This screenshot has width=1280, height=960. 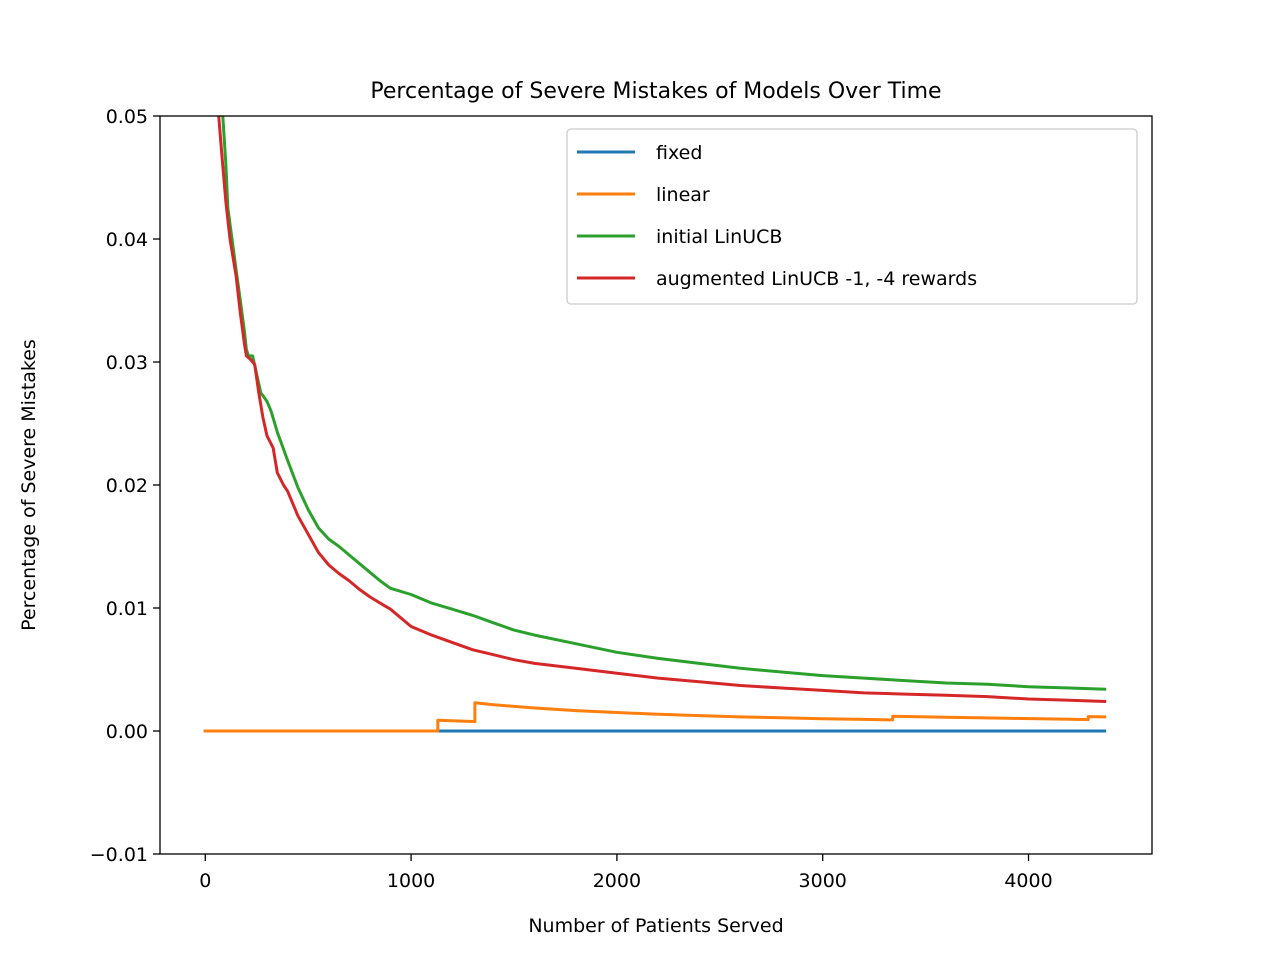 What do you see at coordinates (119, 855) in the screenshot?
I see `y-tick-label: −0.01` at bounding box center [119, 855].